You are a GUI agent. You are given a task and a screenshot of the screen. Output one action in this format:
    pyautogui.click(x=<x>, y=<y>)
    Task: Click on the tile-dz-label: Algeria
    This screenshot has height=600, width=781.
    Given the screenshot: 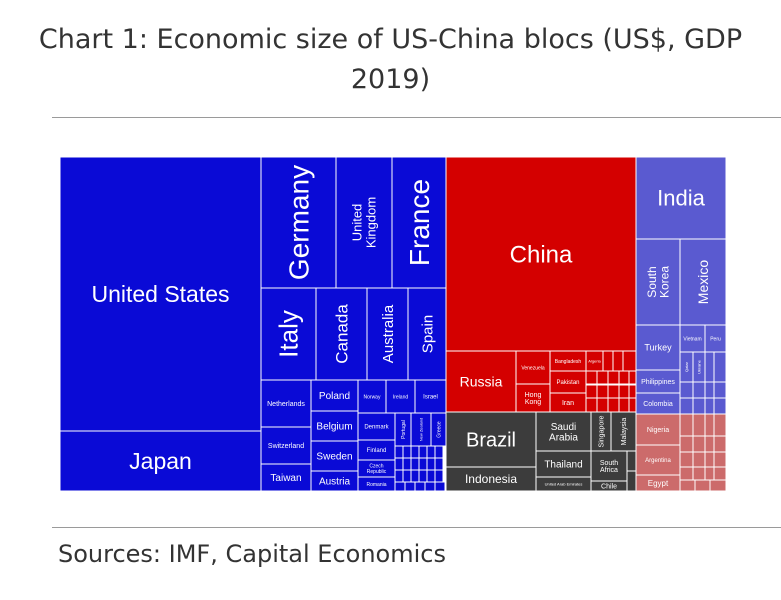 What is the action you would take?
    pyautogui.click(x=594, y=360)
    